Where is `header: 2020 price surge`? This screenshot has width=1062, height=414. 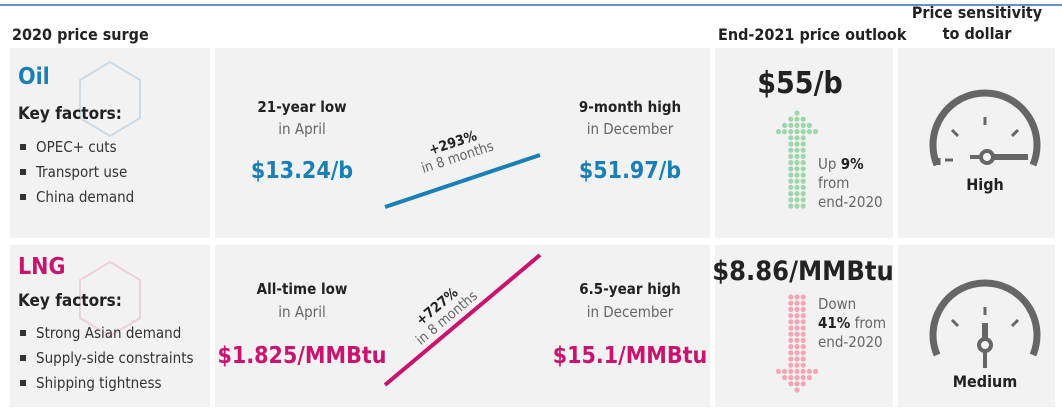
header: 2020 price surge is located at coordinates (80, 34).